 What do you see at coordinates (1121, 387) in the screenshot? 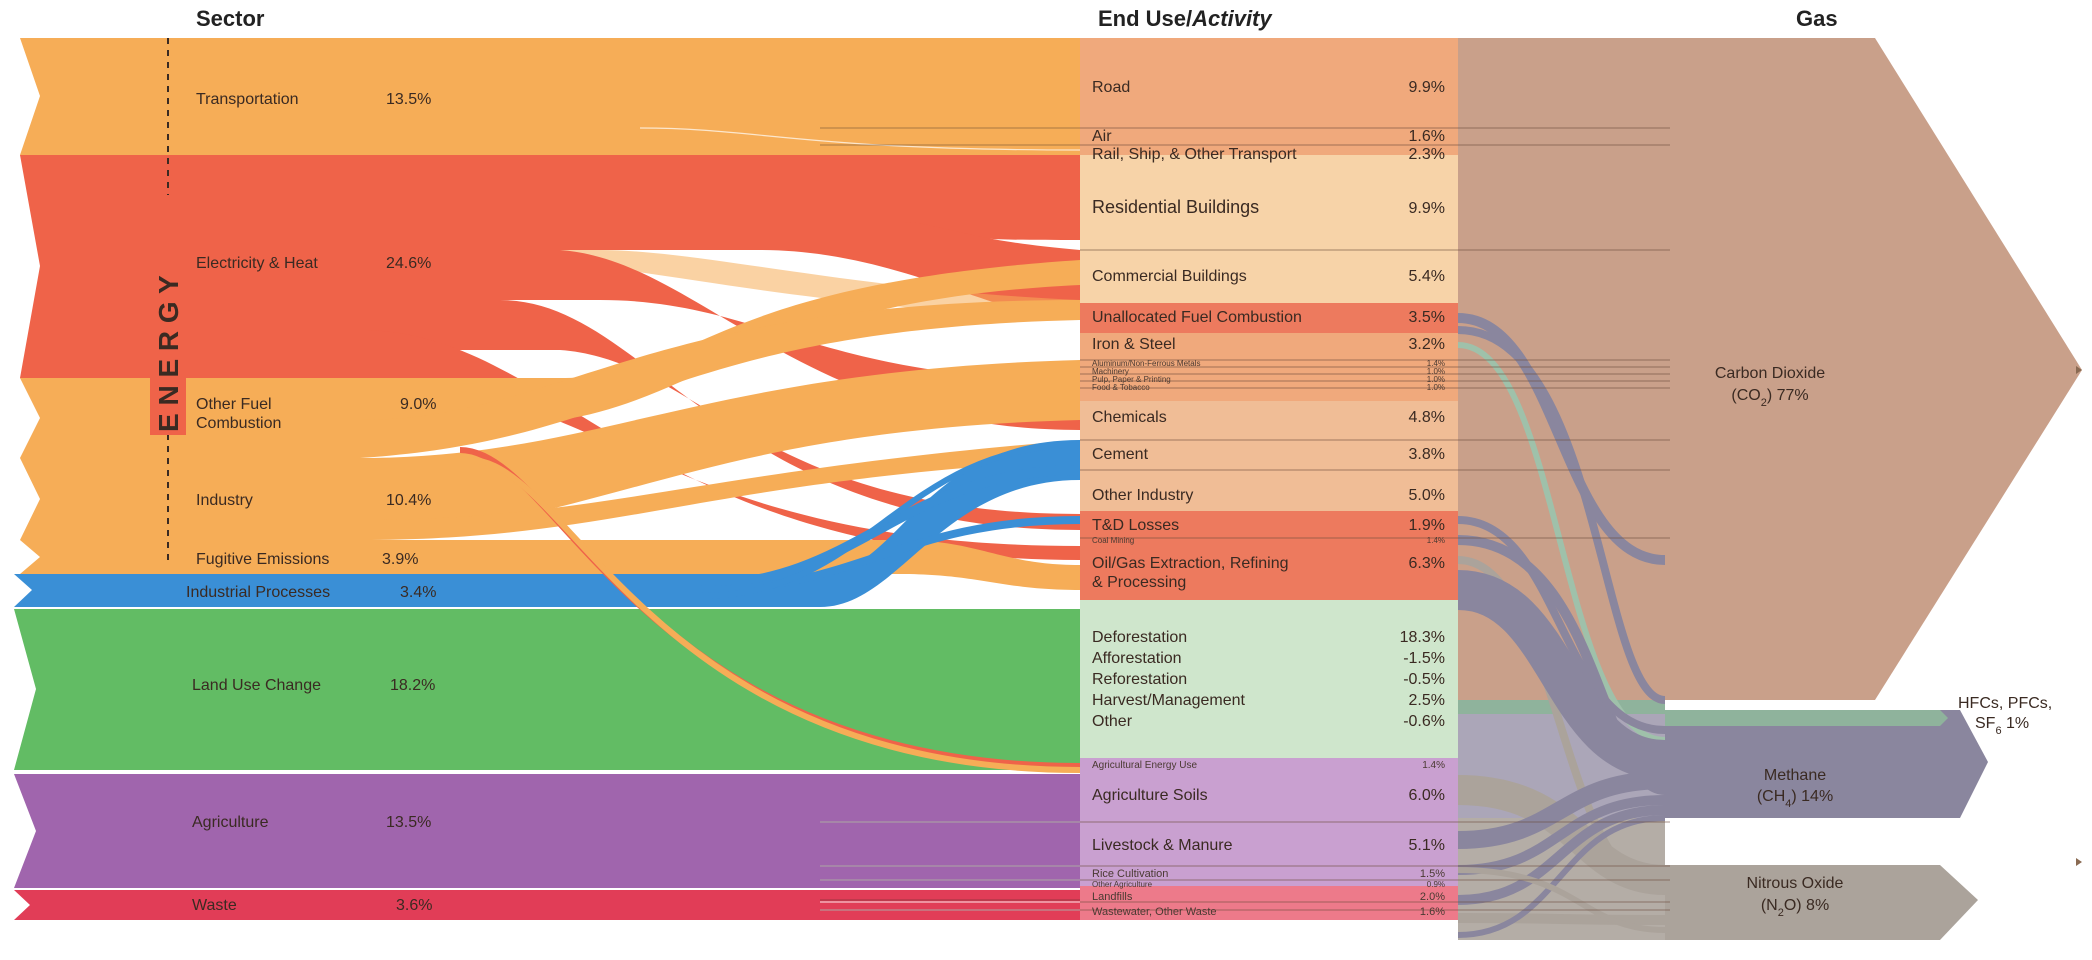
I see `end-use-name: Food & Tobacco` at bounding box center [1121, 387].